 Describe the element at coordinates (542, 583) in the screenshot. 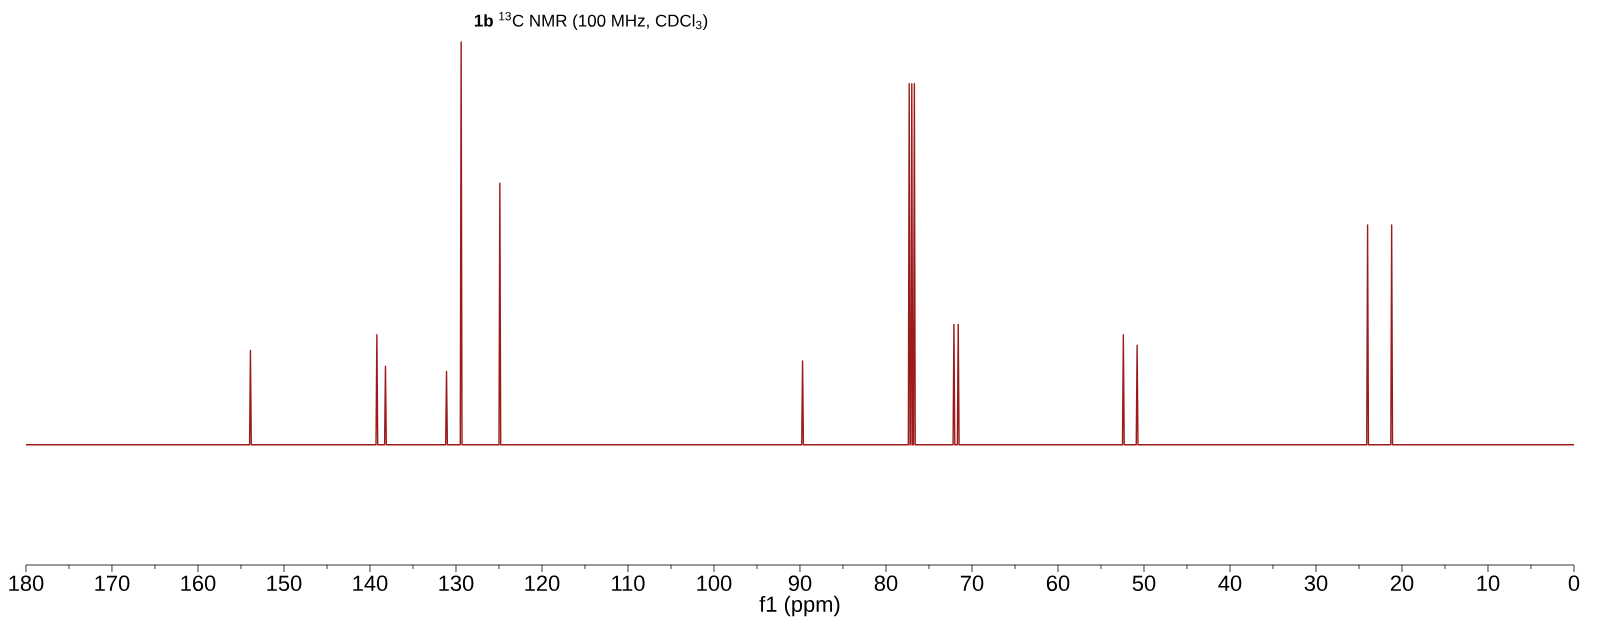

I see `x-tick-label: 120` at that location.